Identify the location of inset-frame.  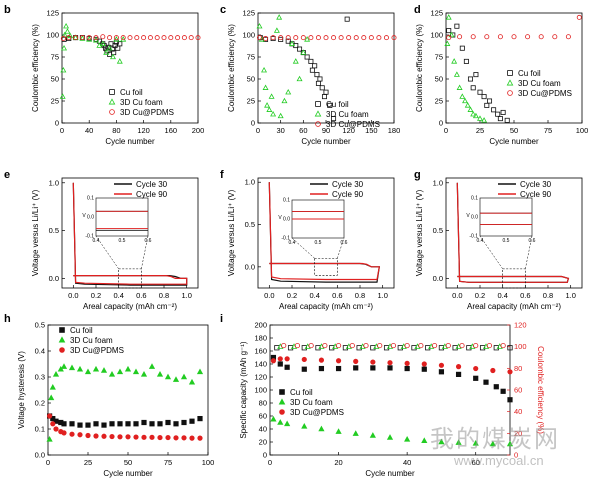
(506, 217).